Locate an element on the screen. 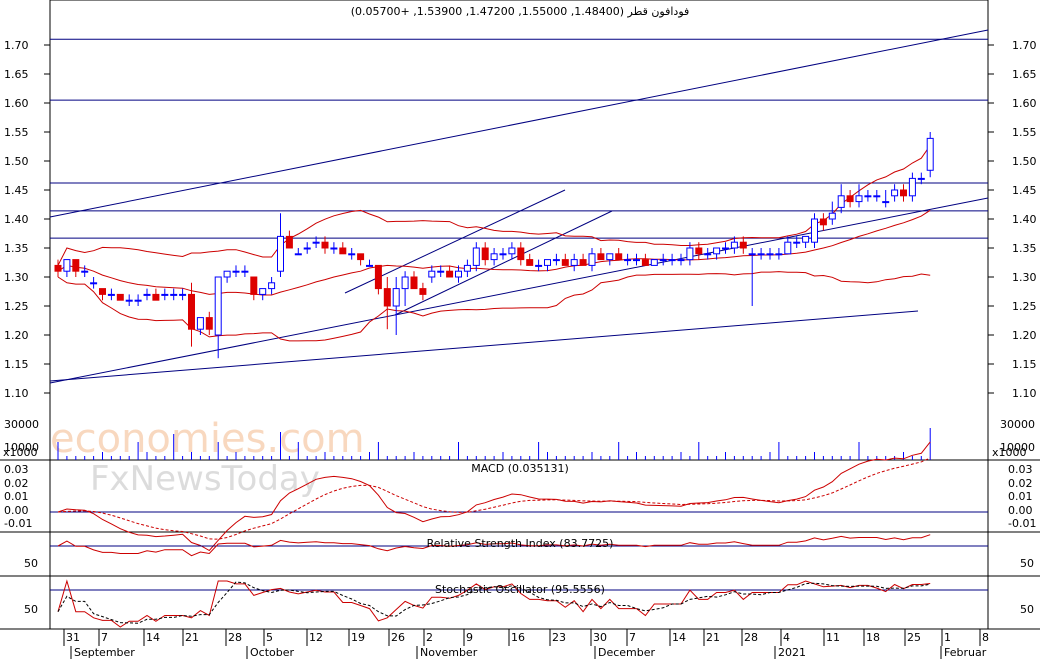 Image resolution: width=1040 pixels, height=659 pixels. month-label: 2021 is located at coordinates (792, 652).